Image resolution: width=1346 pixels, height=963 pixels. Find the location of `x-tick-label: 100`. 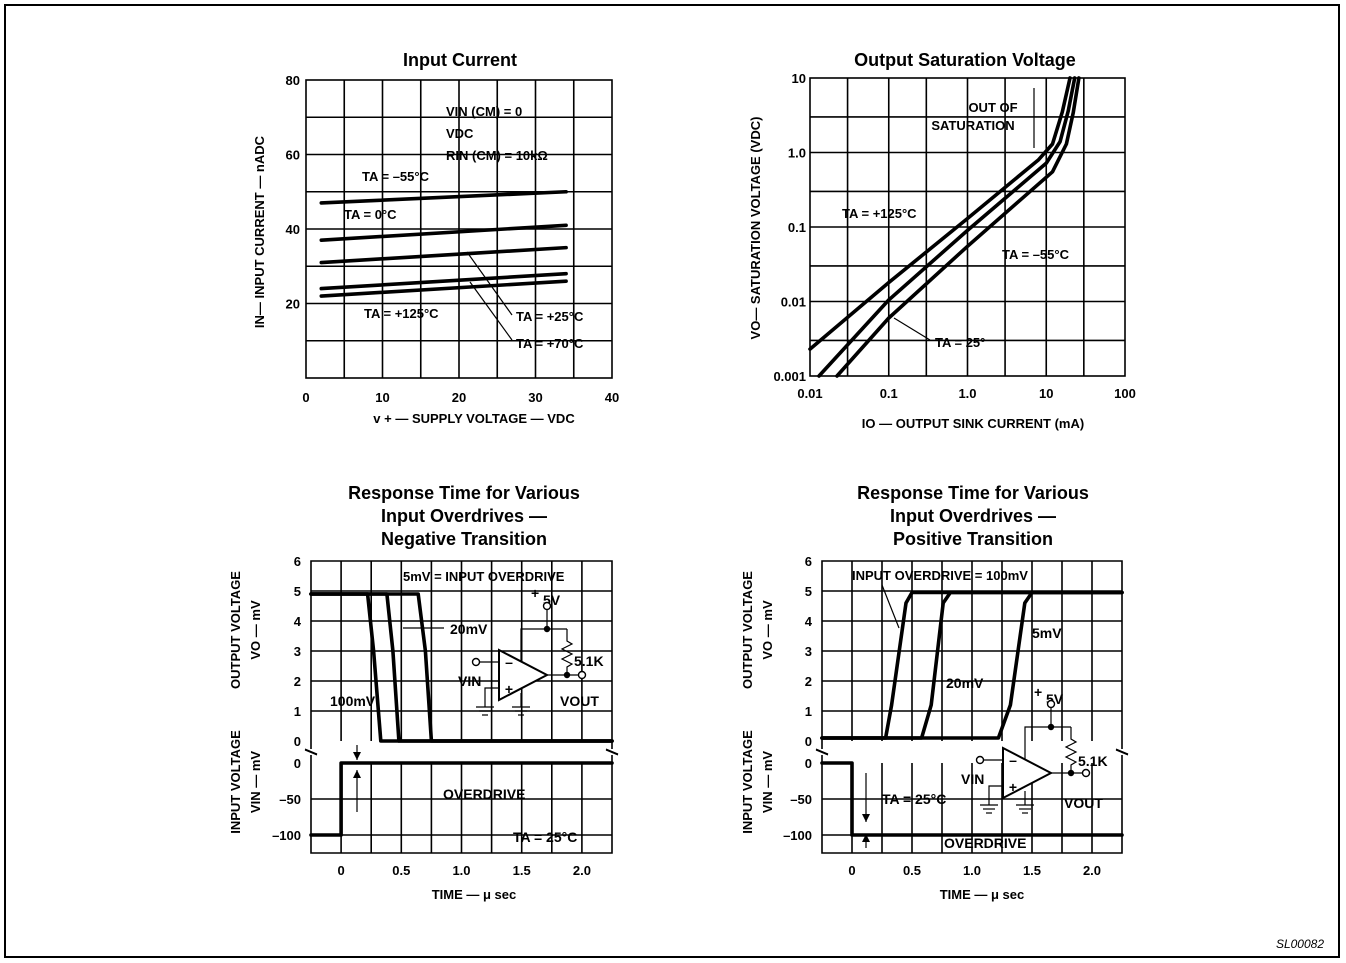

x-tick-label: 100 is located at coordinates (1125, 393).